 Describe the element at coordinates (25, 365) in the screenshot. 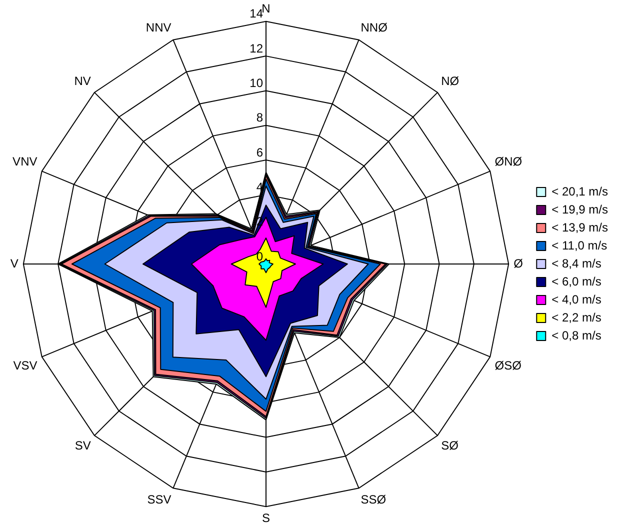

I see `spoke-label: VSV` at that location.